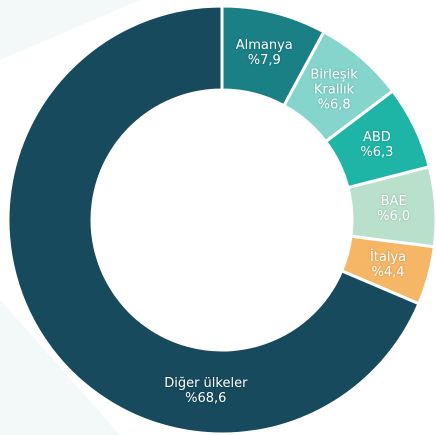 This screenshot has width=436, height=435. What do you see at coordinates (206, 384) in the screenshot?
I see `category-label: Diğer ülkeler` at bounding box center [206, 384].